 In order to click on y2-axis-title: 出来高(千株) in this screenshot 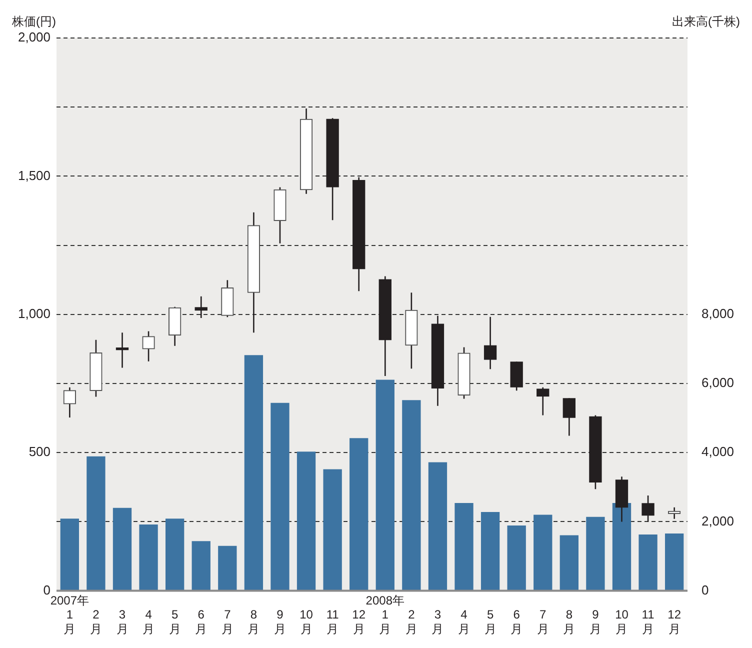, I will do `click(706, 21)`.